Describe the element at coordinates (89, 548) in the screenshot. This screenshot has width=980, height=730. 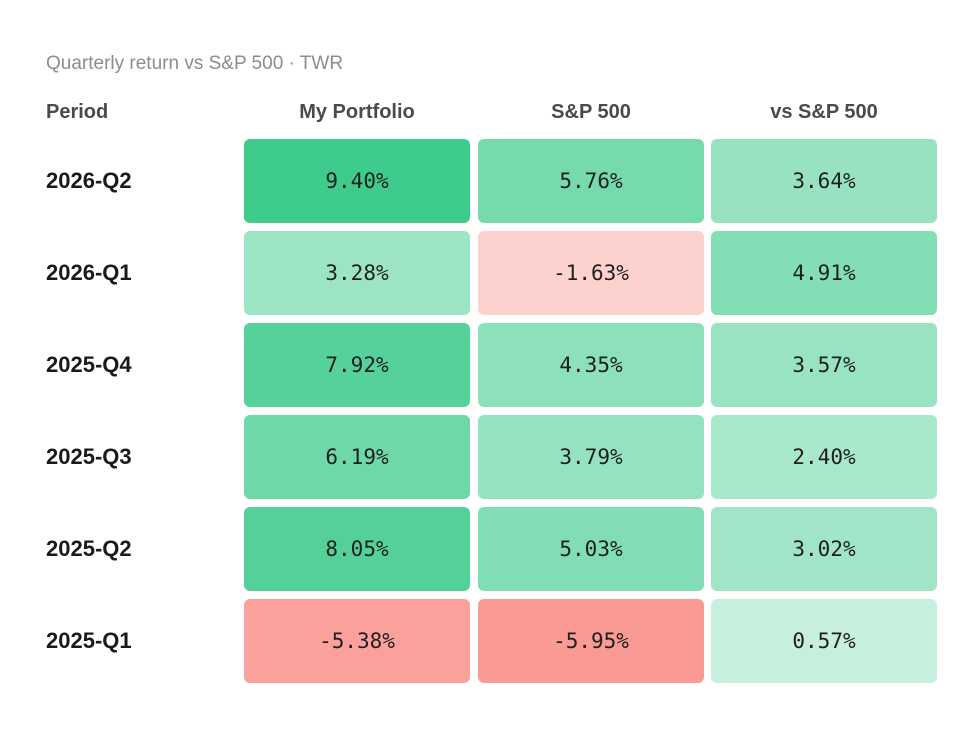
I see `row-label: 2025-Q2` at that location.